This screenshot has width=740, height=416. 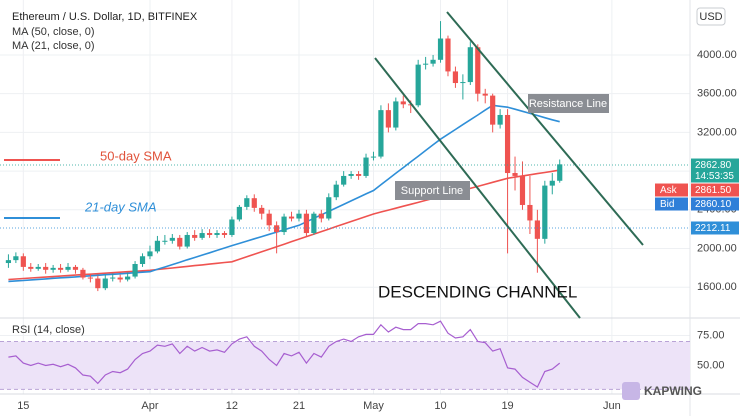 What do you see at coordinates (711, 335) in the screenshot?
I see `y-tick-label: 75.00` at bounding box center [711, 335].